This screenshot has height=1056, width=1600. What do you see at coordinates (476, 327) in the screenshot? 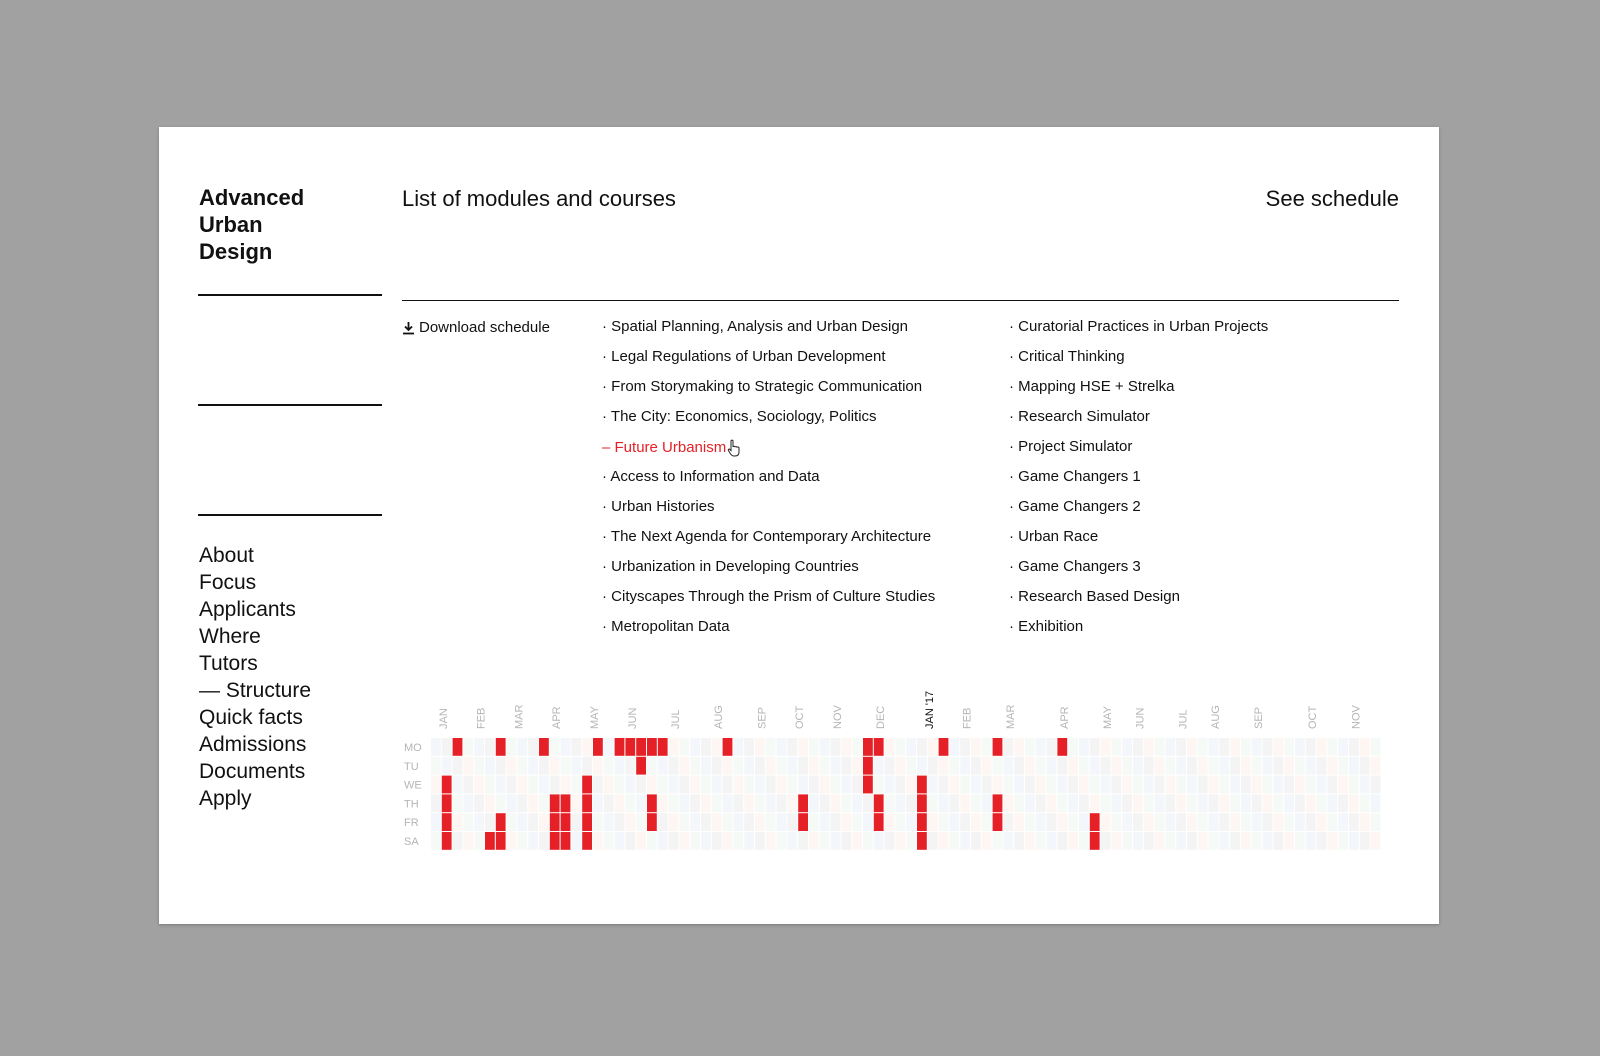
I see `download-schedule-link: Download schedule` at bounding box center [476, 327].